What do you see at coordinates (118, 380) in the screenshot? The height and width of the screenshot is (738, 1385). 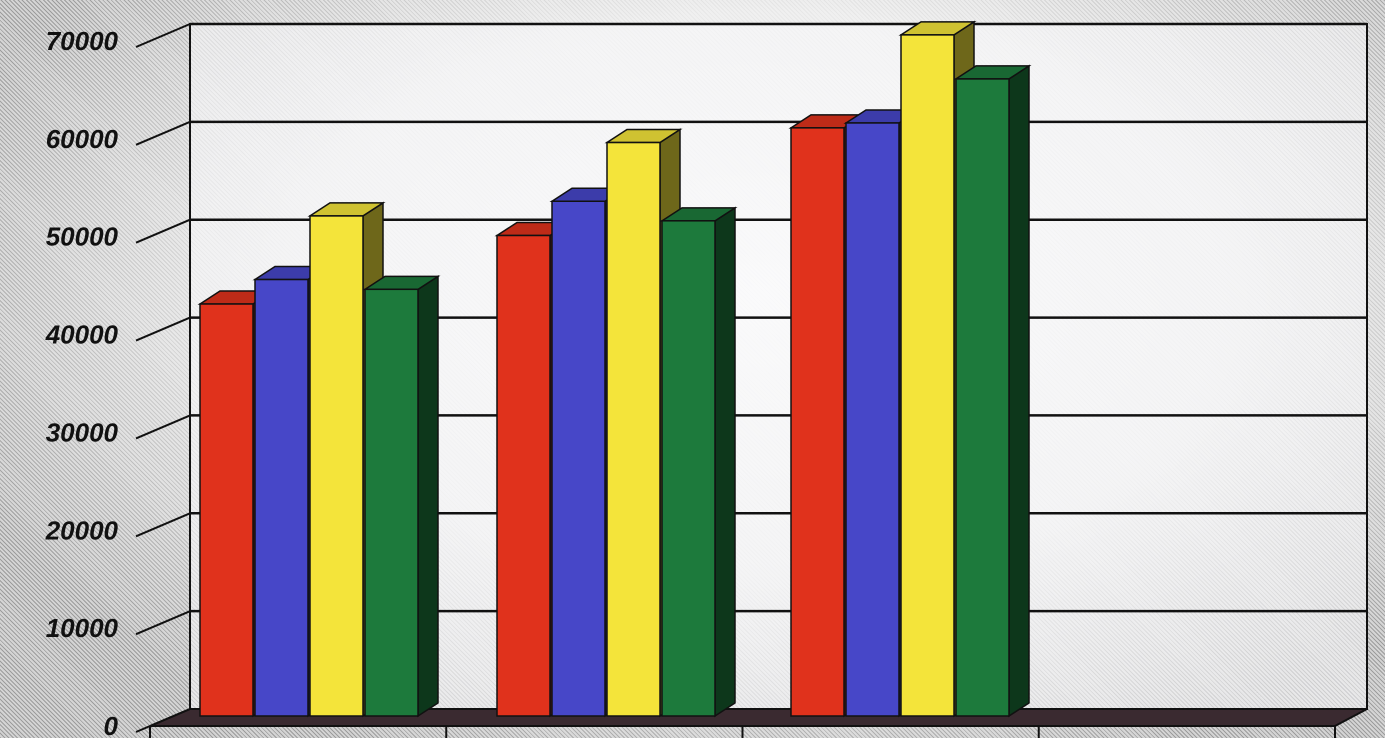 I see `y-axis: 0 10000 20000 30000 40000 50000 60000 70000` at bounding box center [118, 380].